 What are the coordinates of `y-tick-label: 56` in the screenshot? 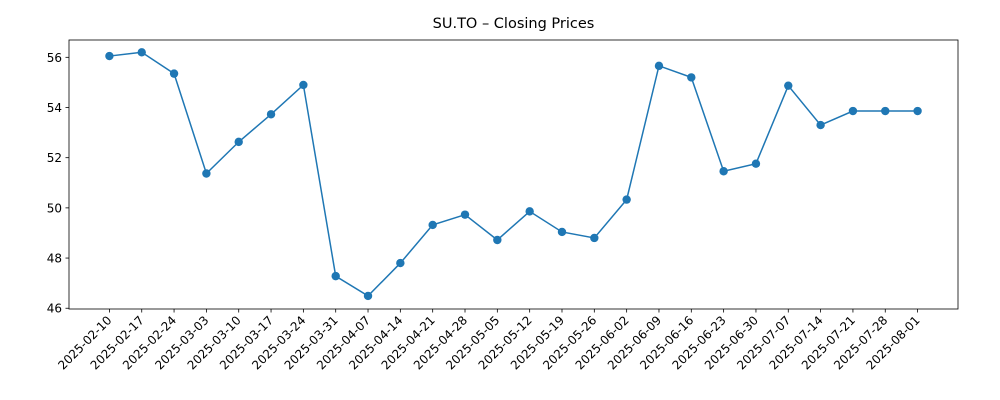 It's located at (54, 58).